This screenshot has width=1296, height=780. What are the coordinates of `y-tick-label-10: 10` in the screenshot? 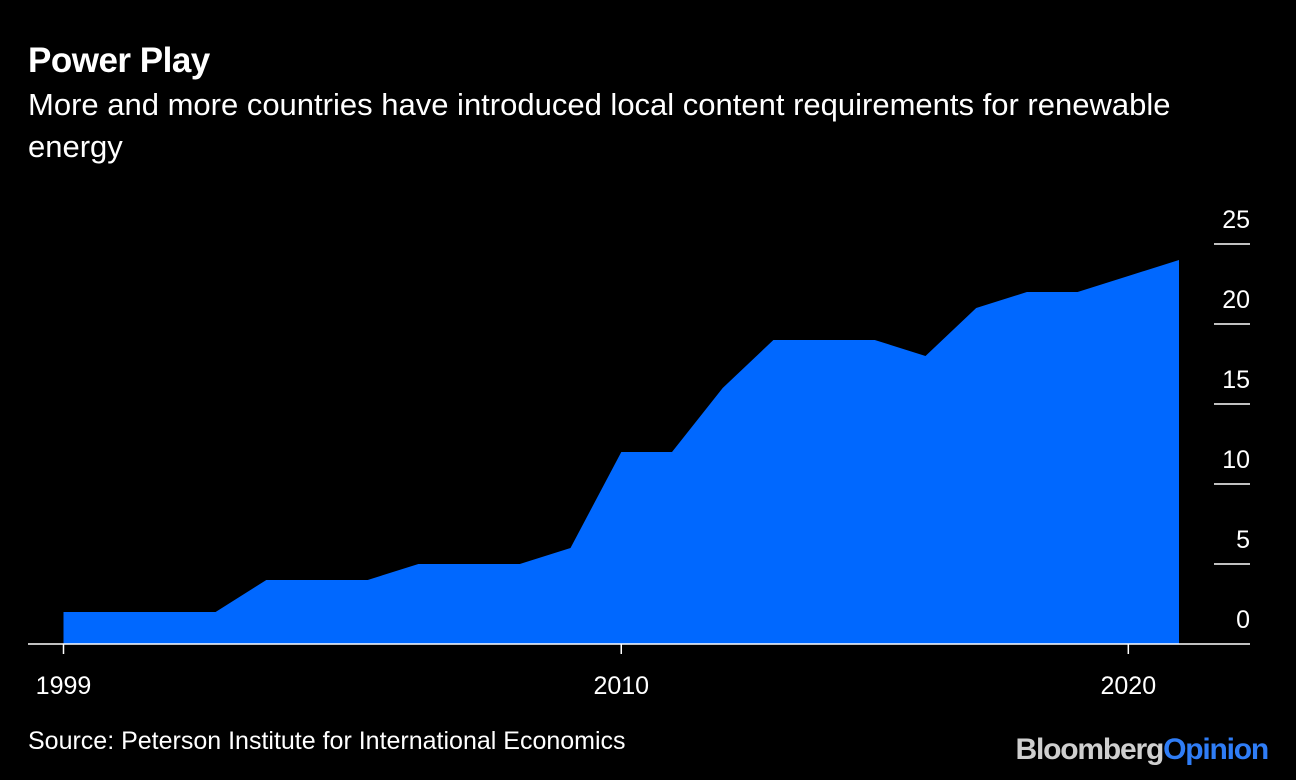 It's located at (1236, 460).